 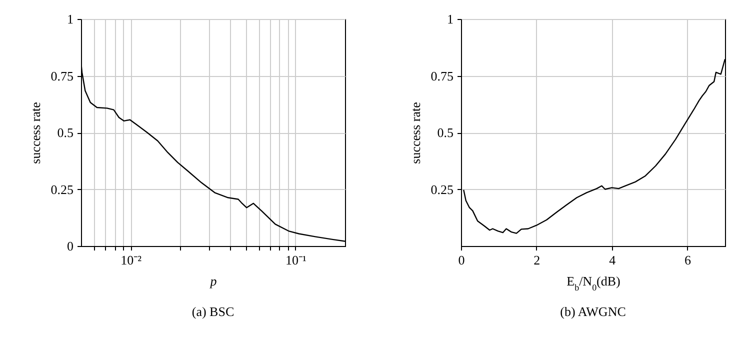 What do you see at coordinates (461, 260) in the screenshot?
I see `x-tick-label: 0` at bounding box center [461, 260].